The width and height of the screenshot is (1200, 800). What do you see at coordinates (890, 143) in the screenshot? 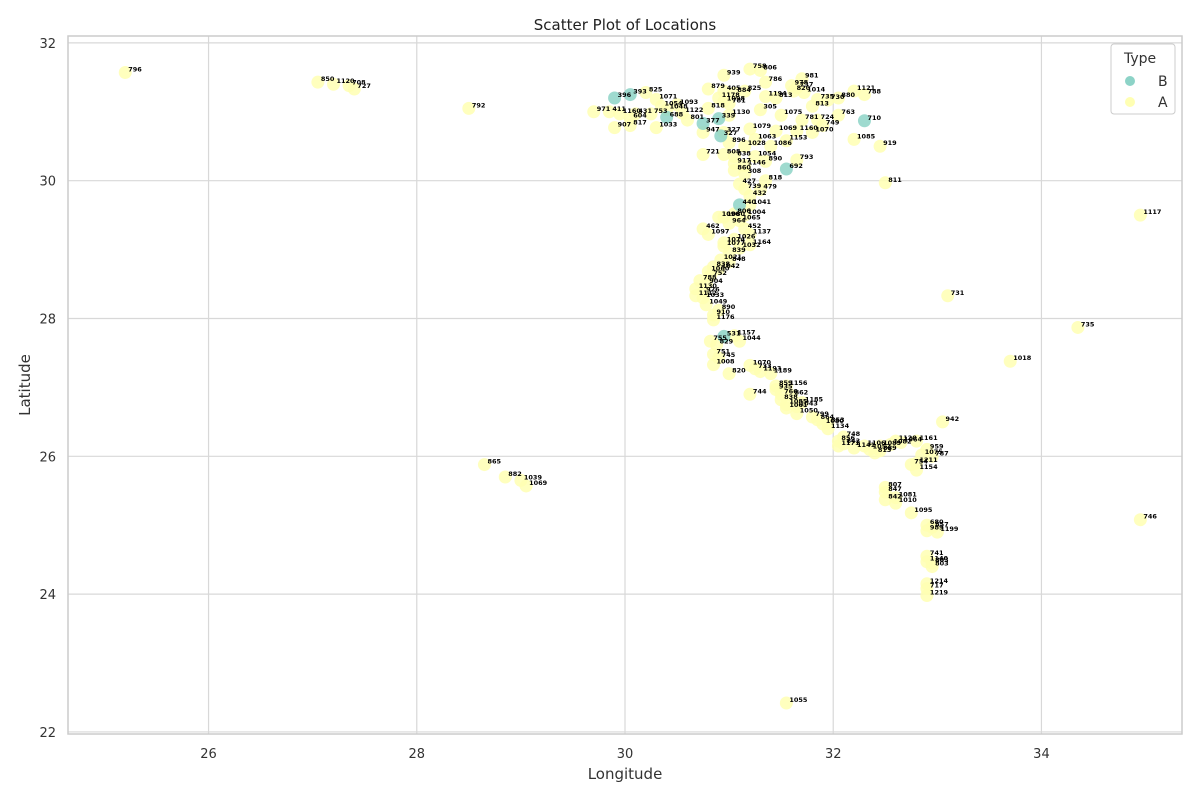
I see `point-label-a-64: 919` at bounding box center [890, 143].